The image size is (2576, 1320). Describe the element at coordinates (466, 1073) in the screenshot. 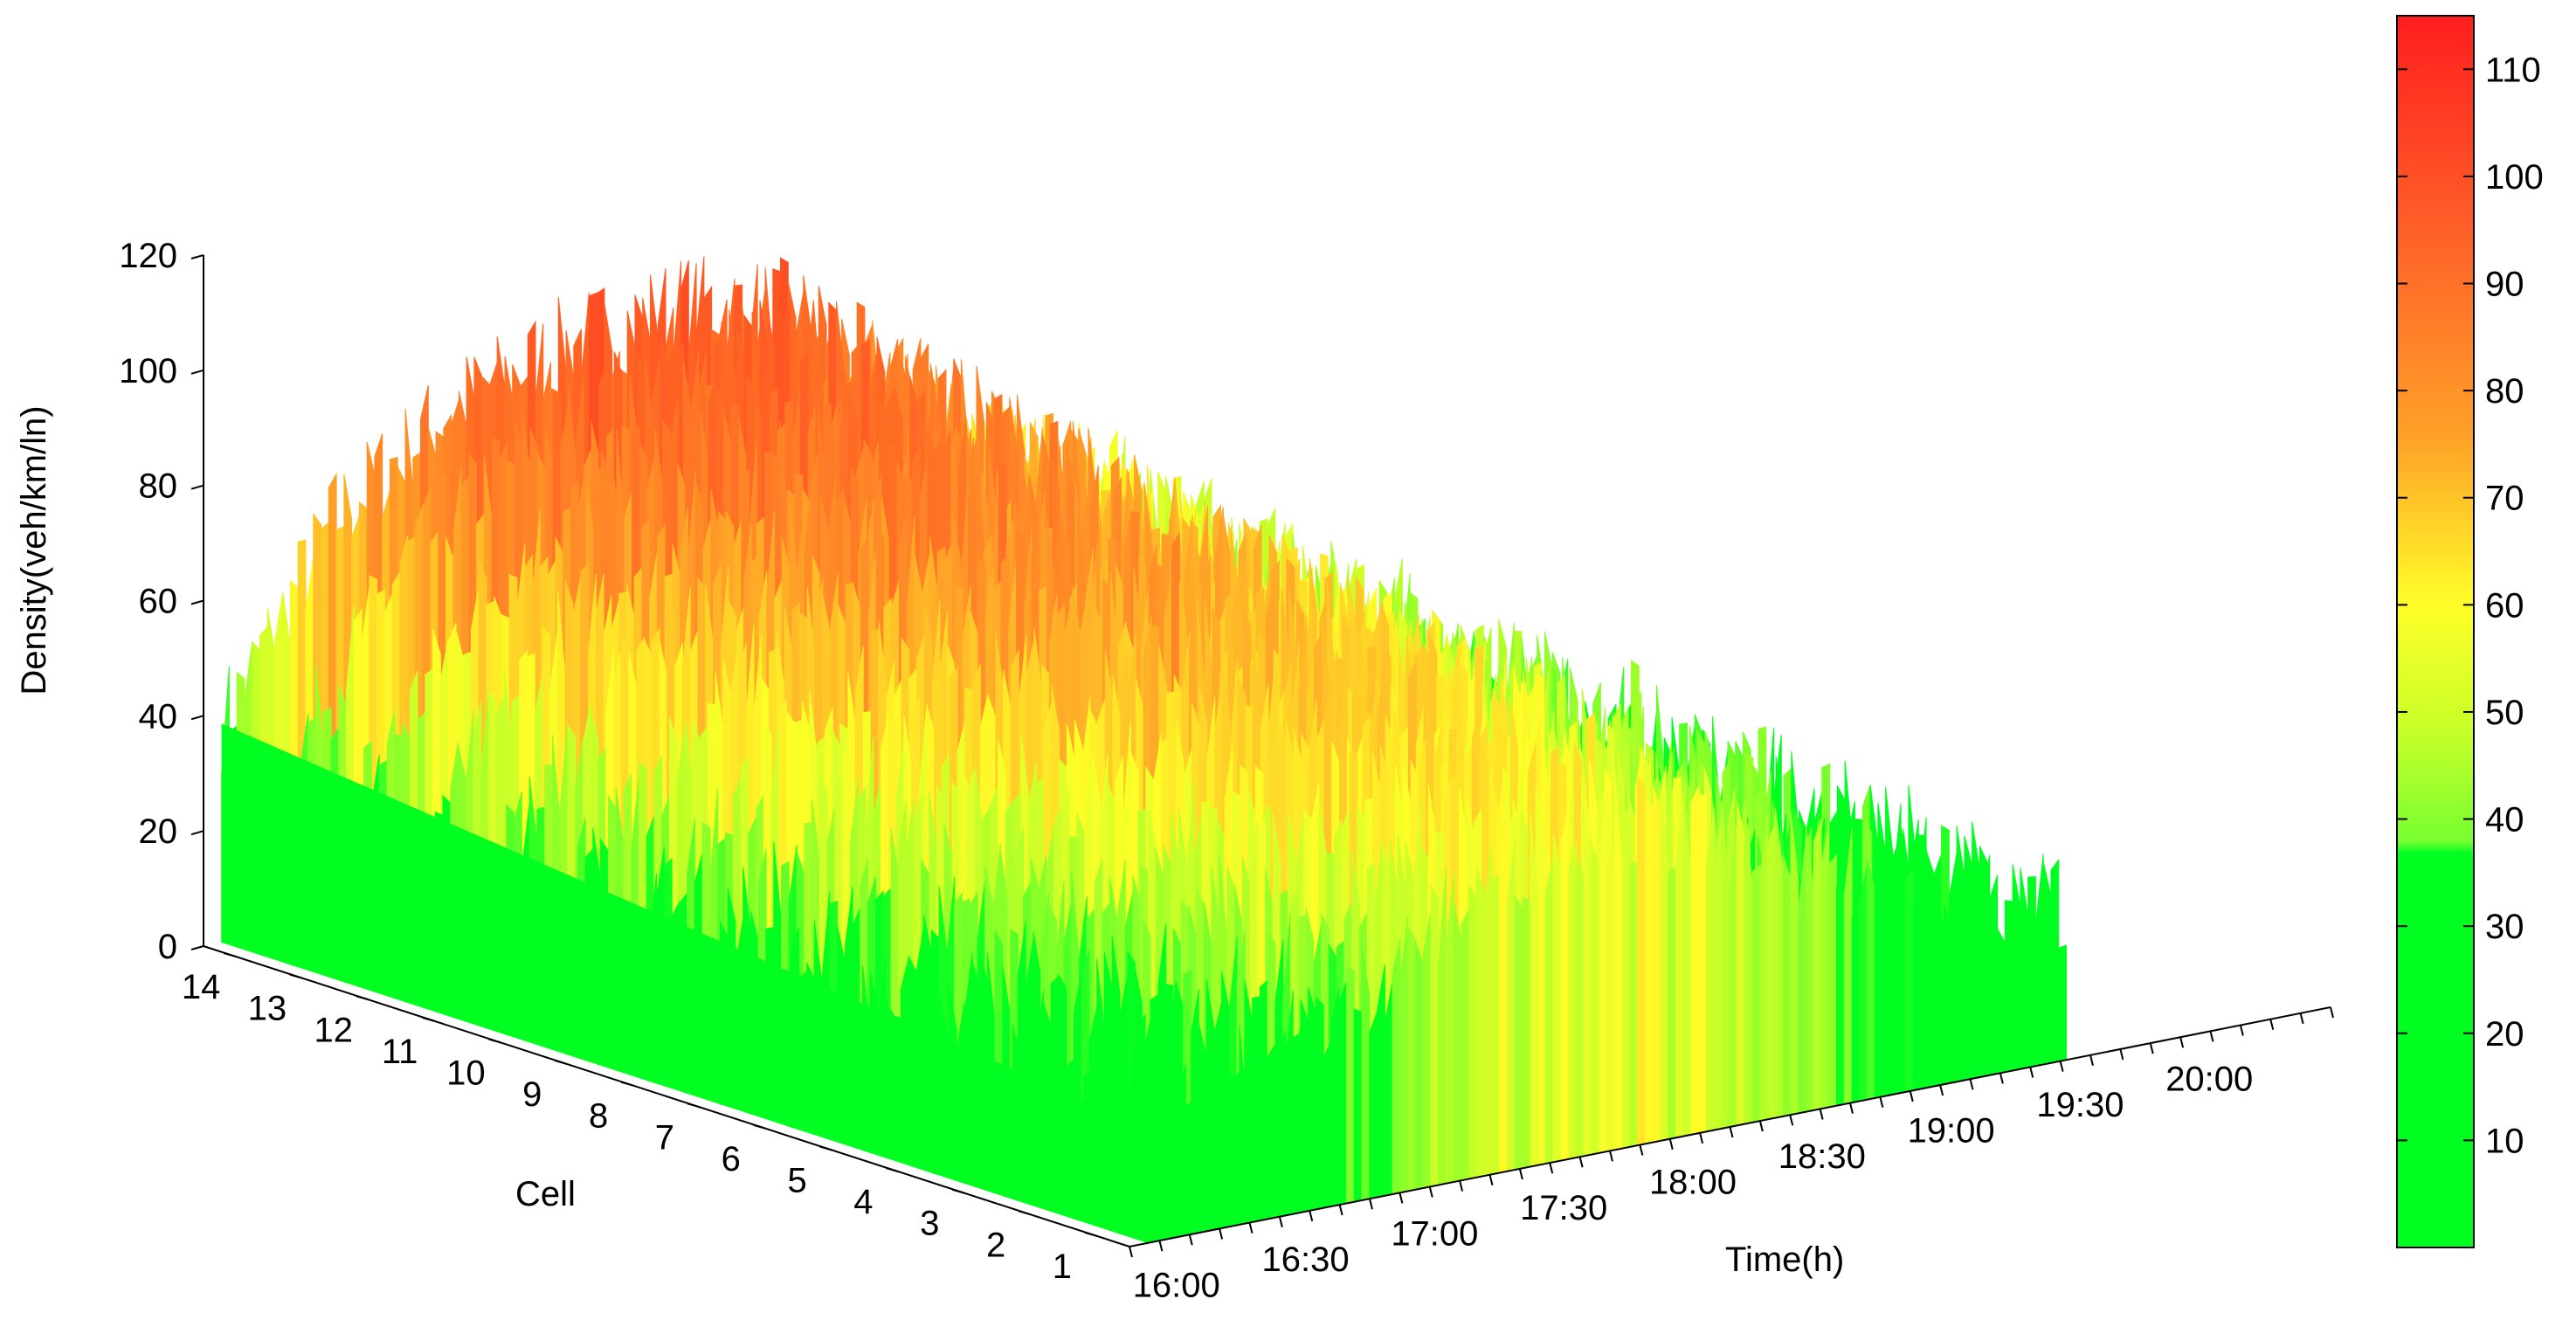

I see `cell-tick-label: 10` at that location.